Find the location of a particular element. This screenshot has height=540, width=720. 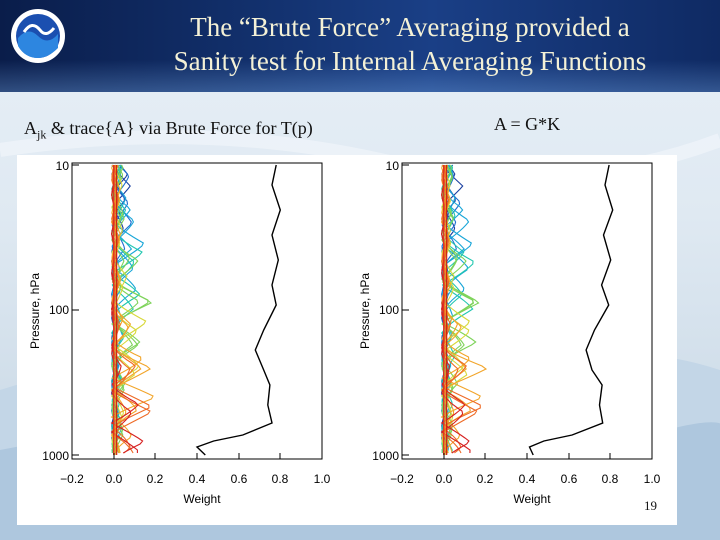

noaa-logo is located at coordinates (38, 36).